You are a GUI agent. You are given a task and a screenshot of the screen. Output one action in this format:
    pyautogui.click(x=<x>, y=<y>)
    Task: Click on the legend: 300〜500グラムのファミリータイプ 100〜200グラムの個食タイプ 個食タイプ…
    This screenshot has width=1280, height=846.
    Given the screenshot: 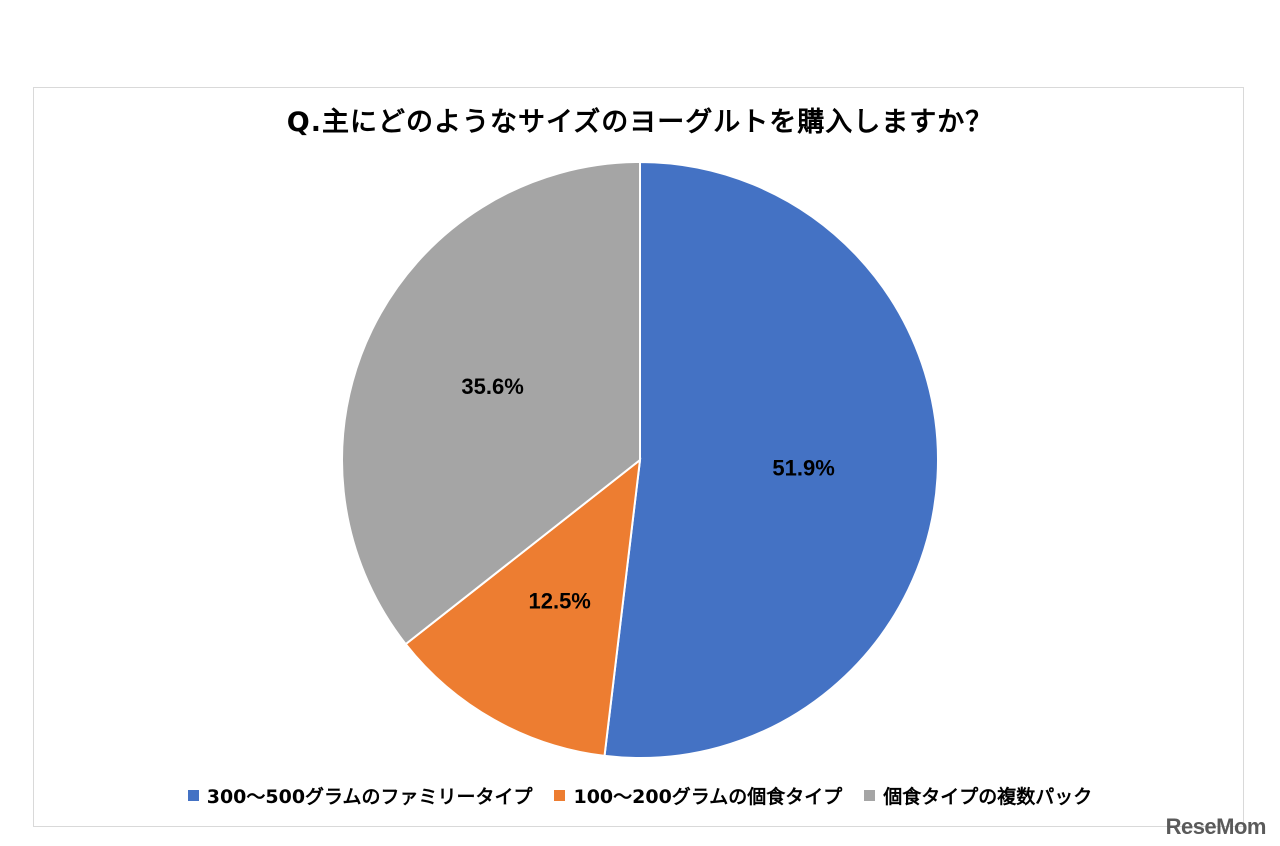 What is the action you would take?
    pyautogui.click(x=640, y=795)
    